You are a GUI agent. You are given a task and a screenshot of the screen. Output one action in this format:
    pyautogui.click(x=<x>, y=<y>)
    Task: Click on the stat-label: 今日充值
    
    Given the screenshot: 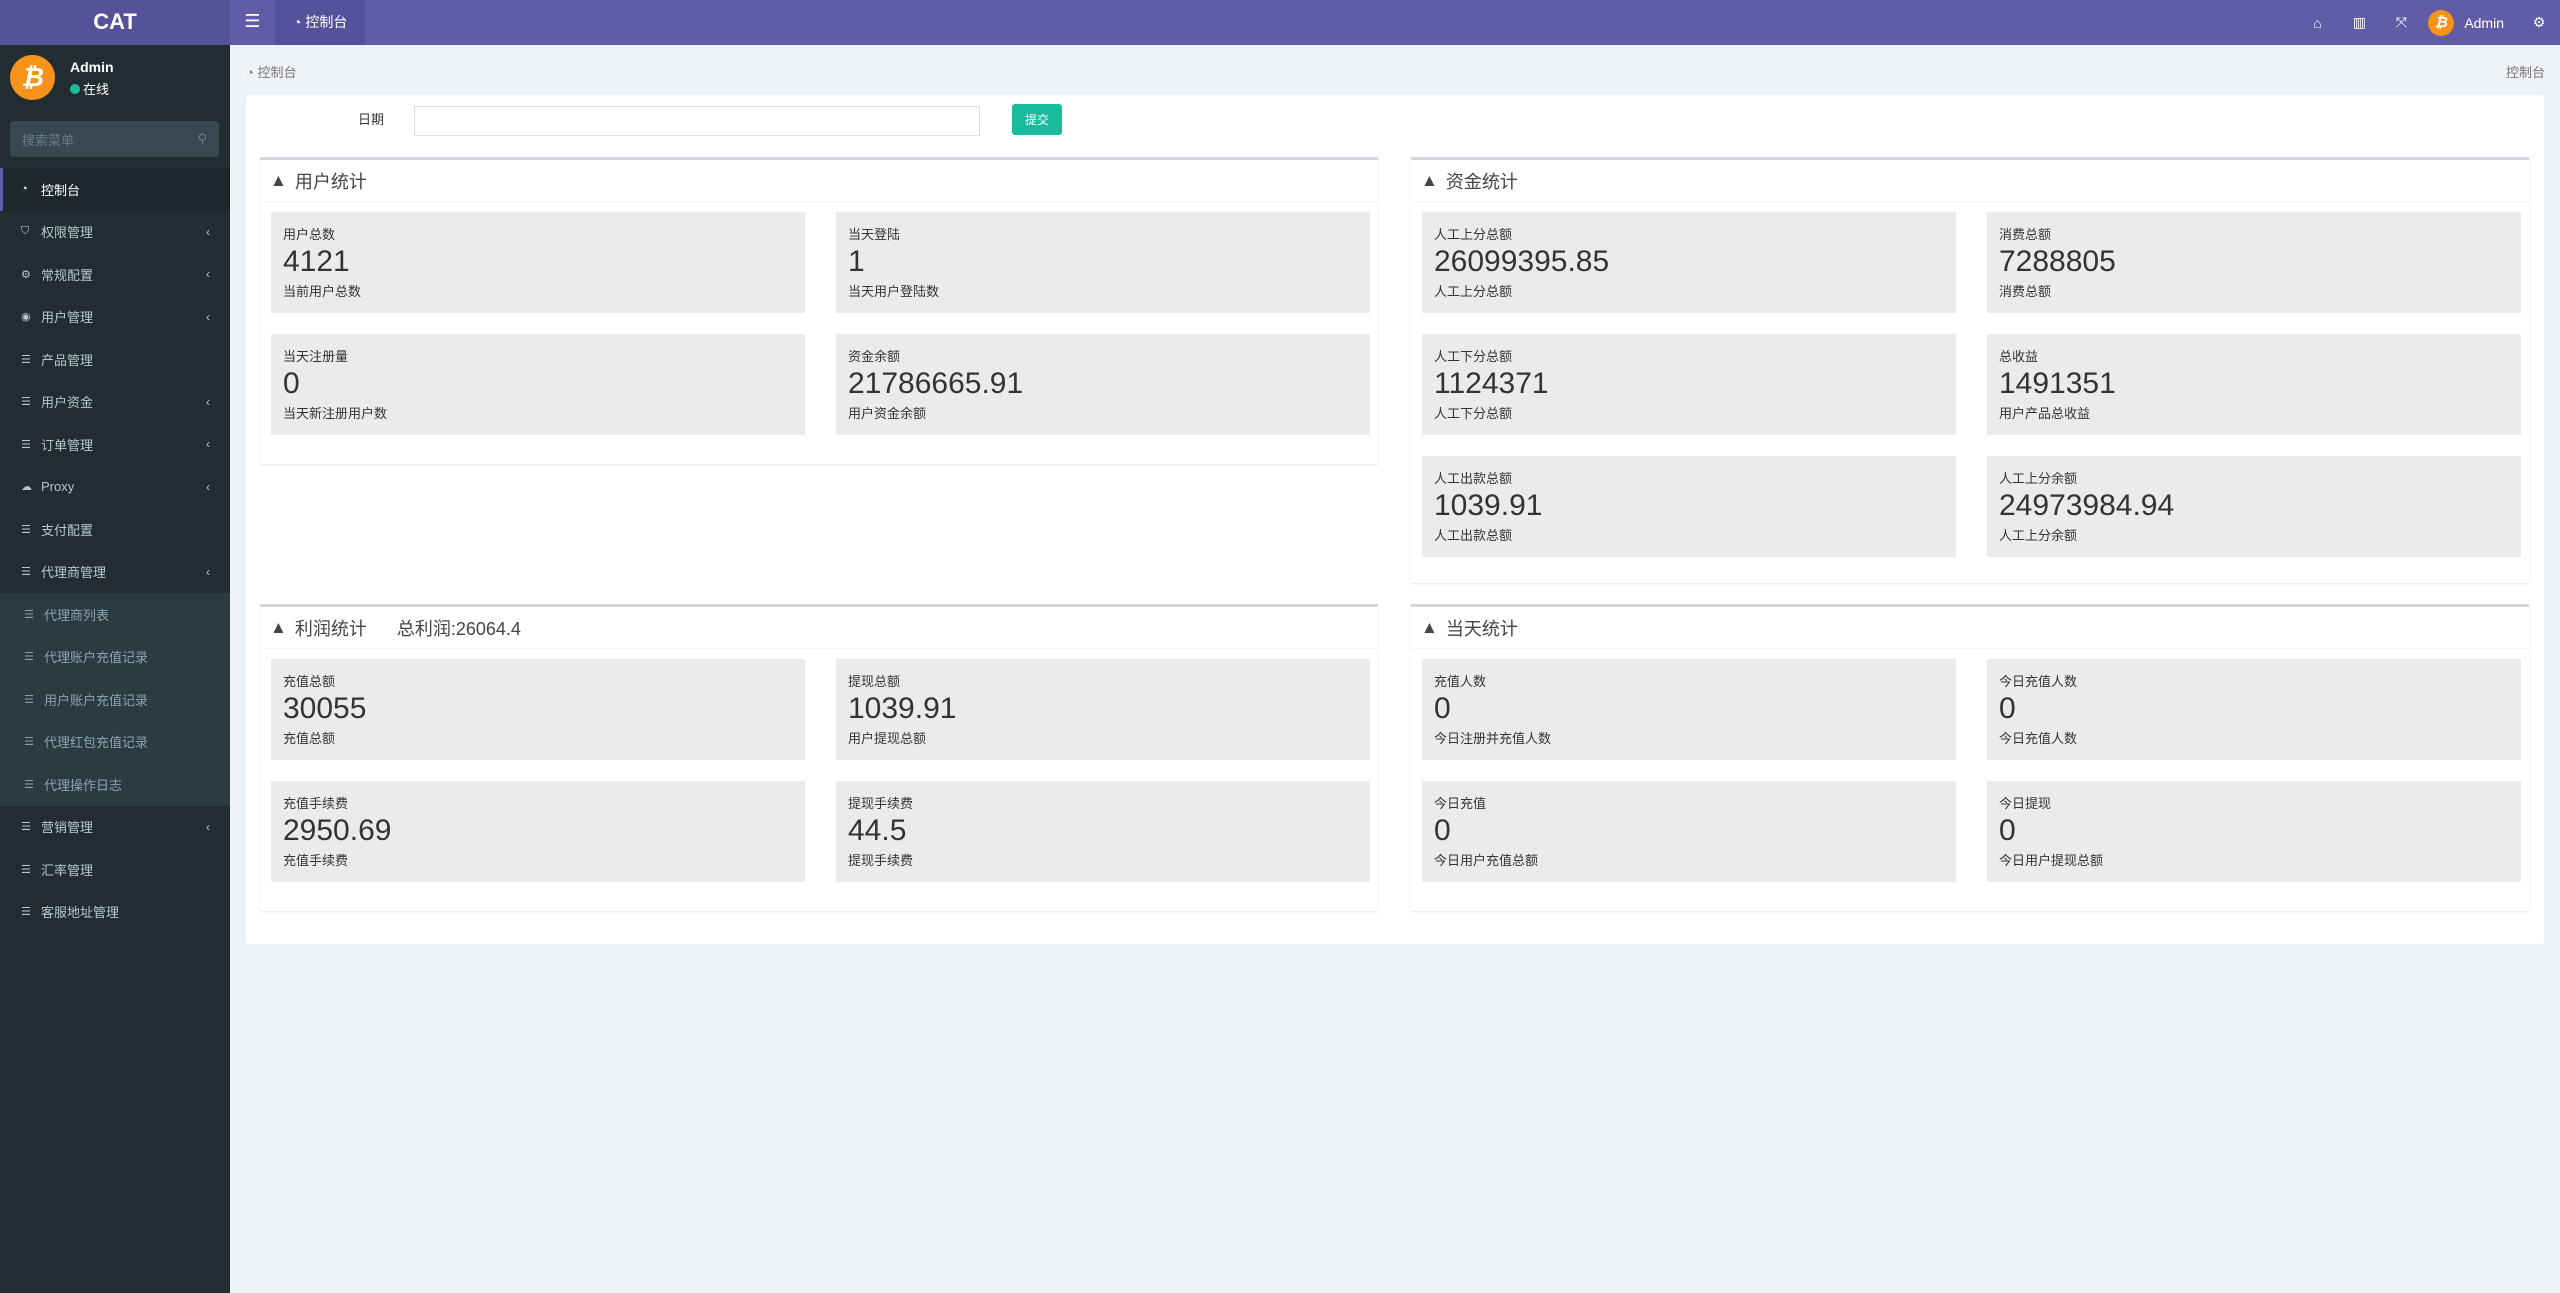 What is the action you would take?
    pyautogui.click(x=1460, y=803)
    